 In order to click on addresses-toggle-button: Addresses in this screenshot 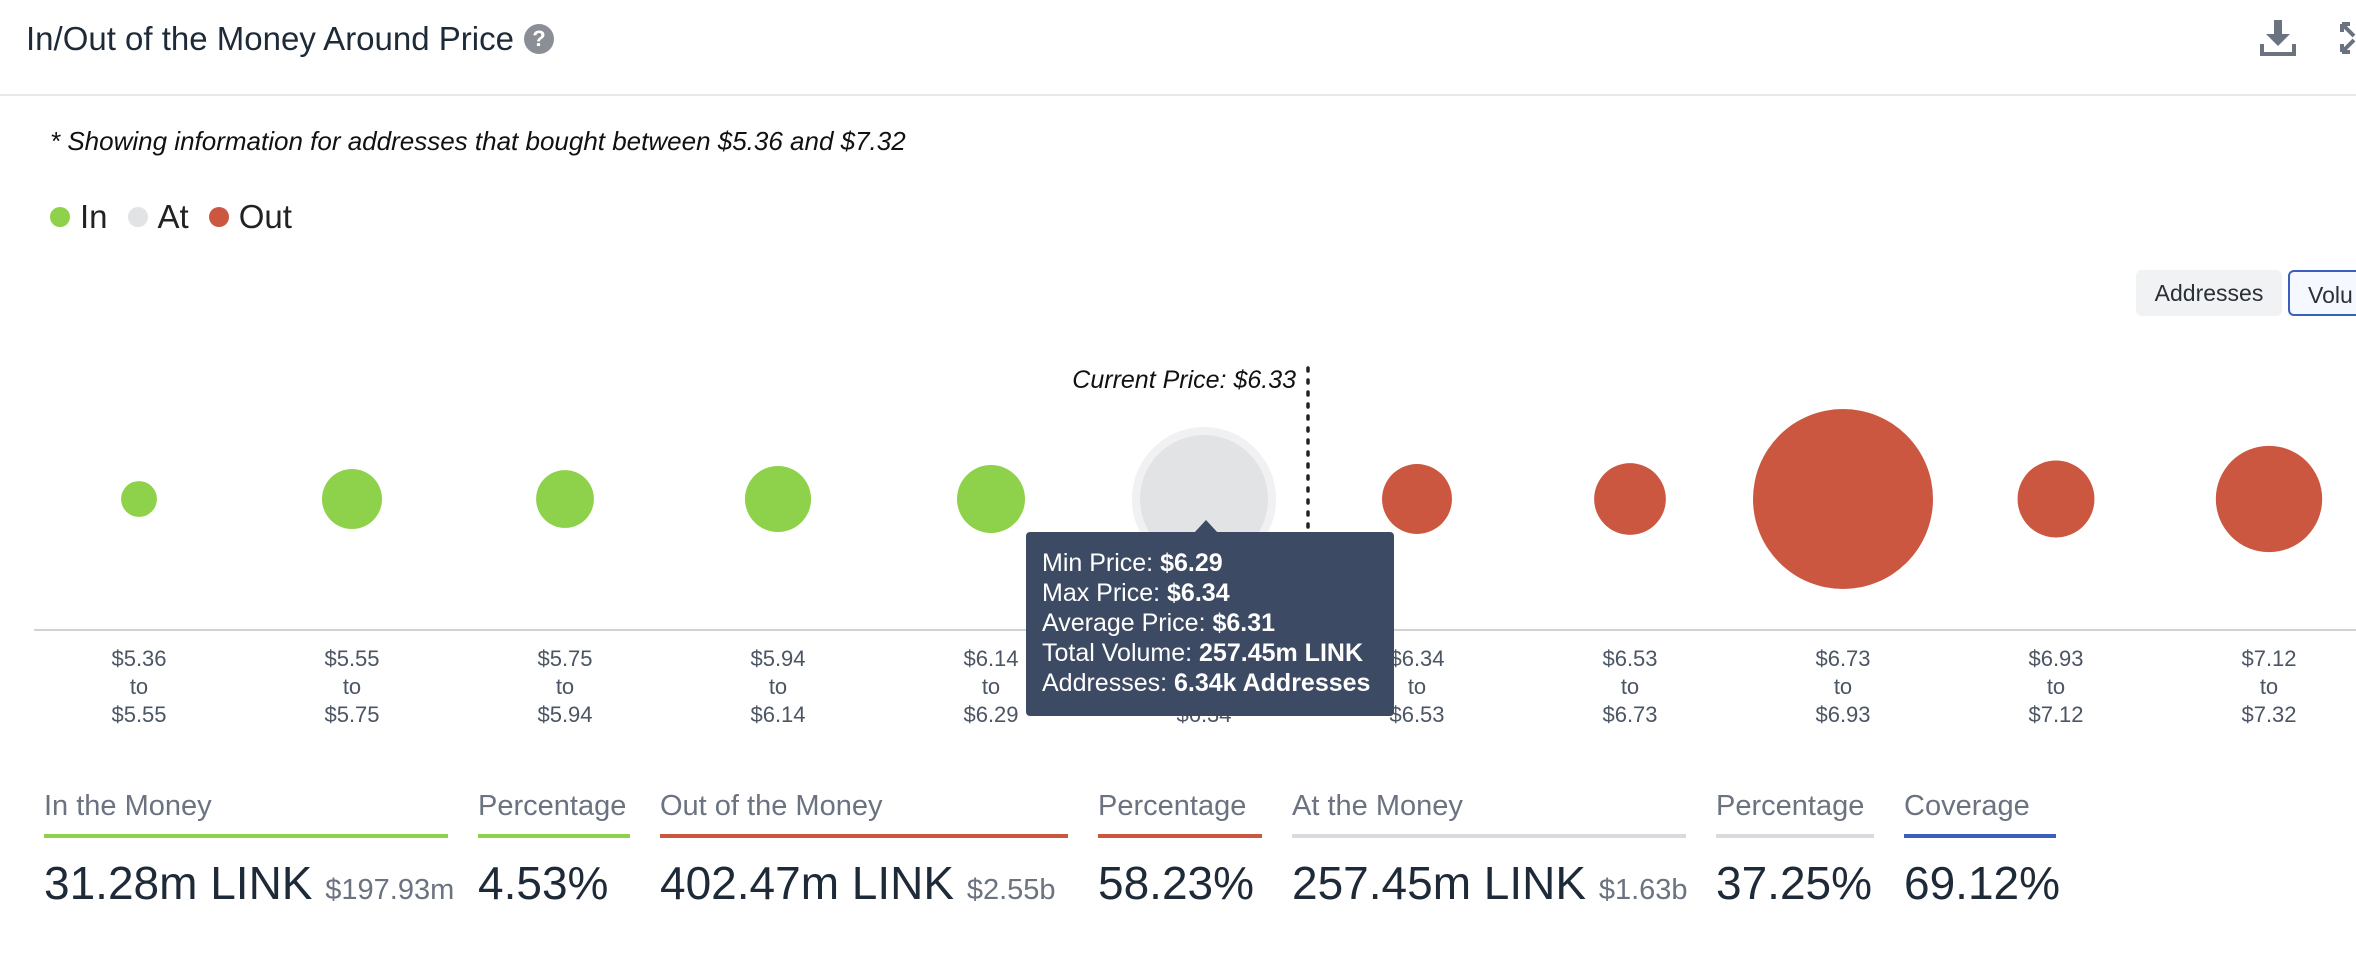, I will do `click(2209, 293)`.